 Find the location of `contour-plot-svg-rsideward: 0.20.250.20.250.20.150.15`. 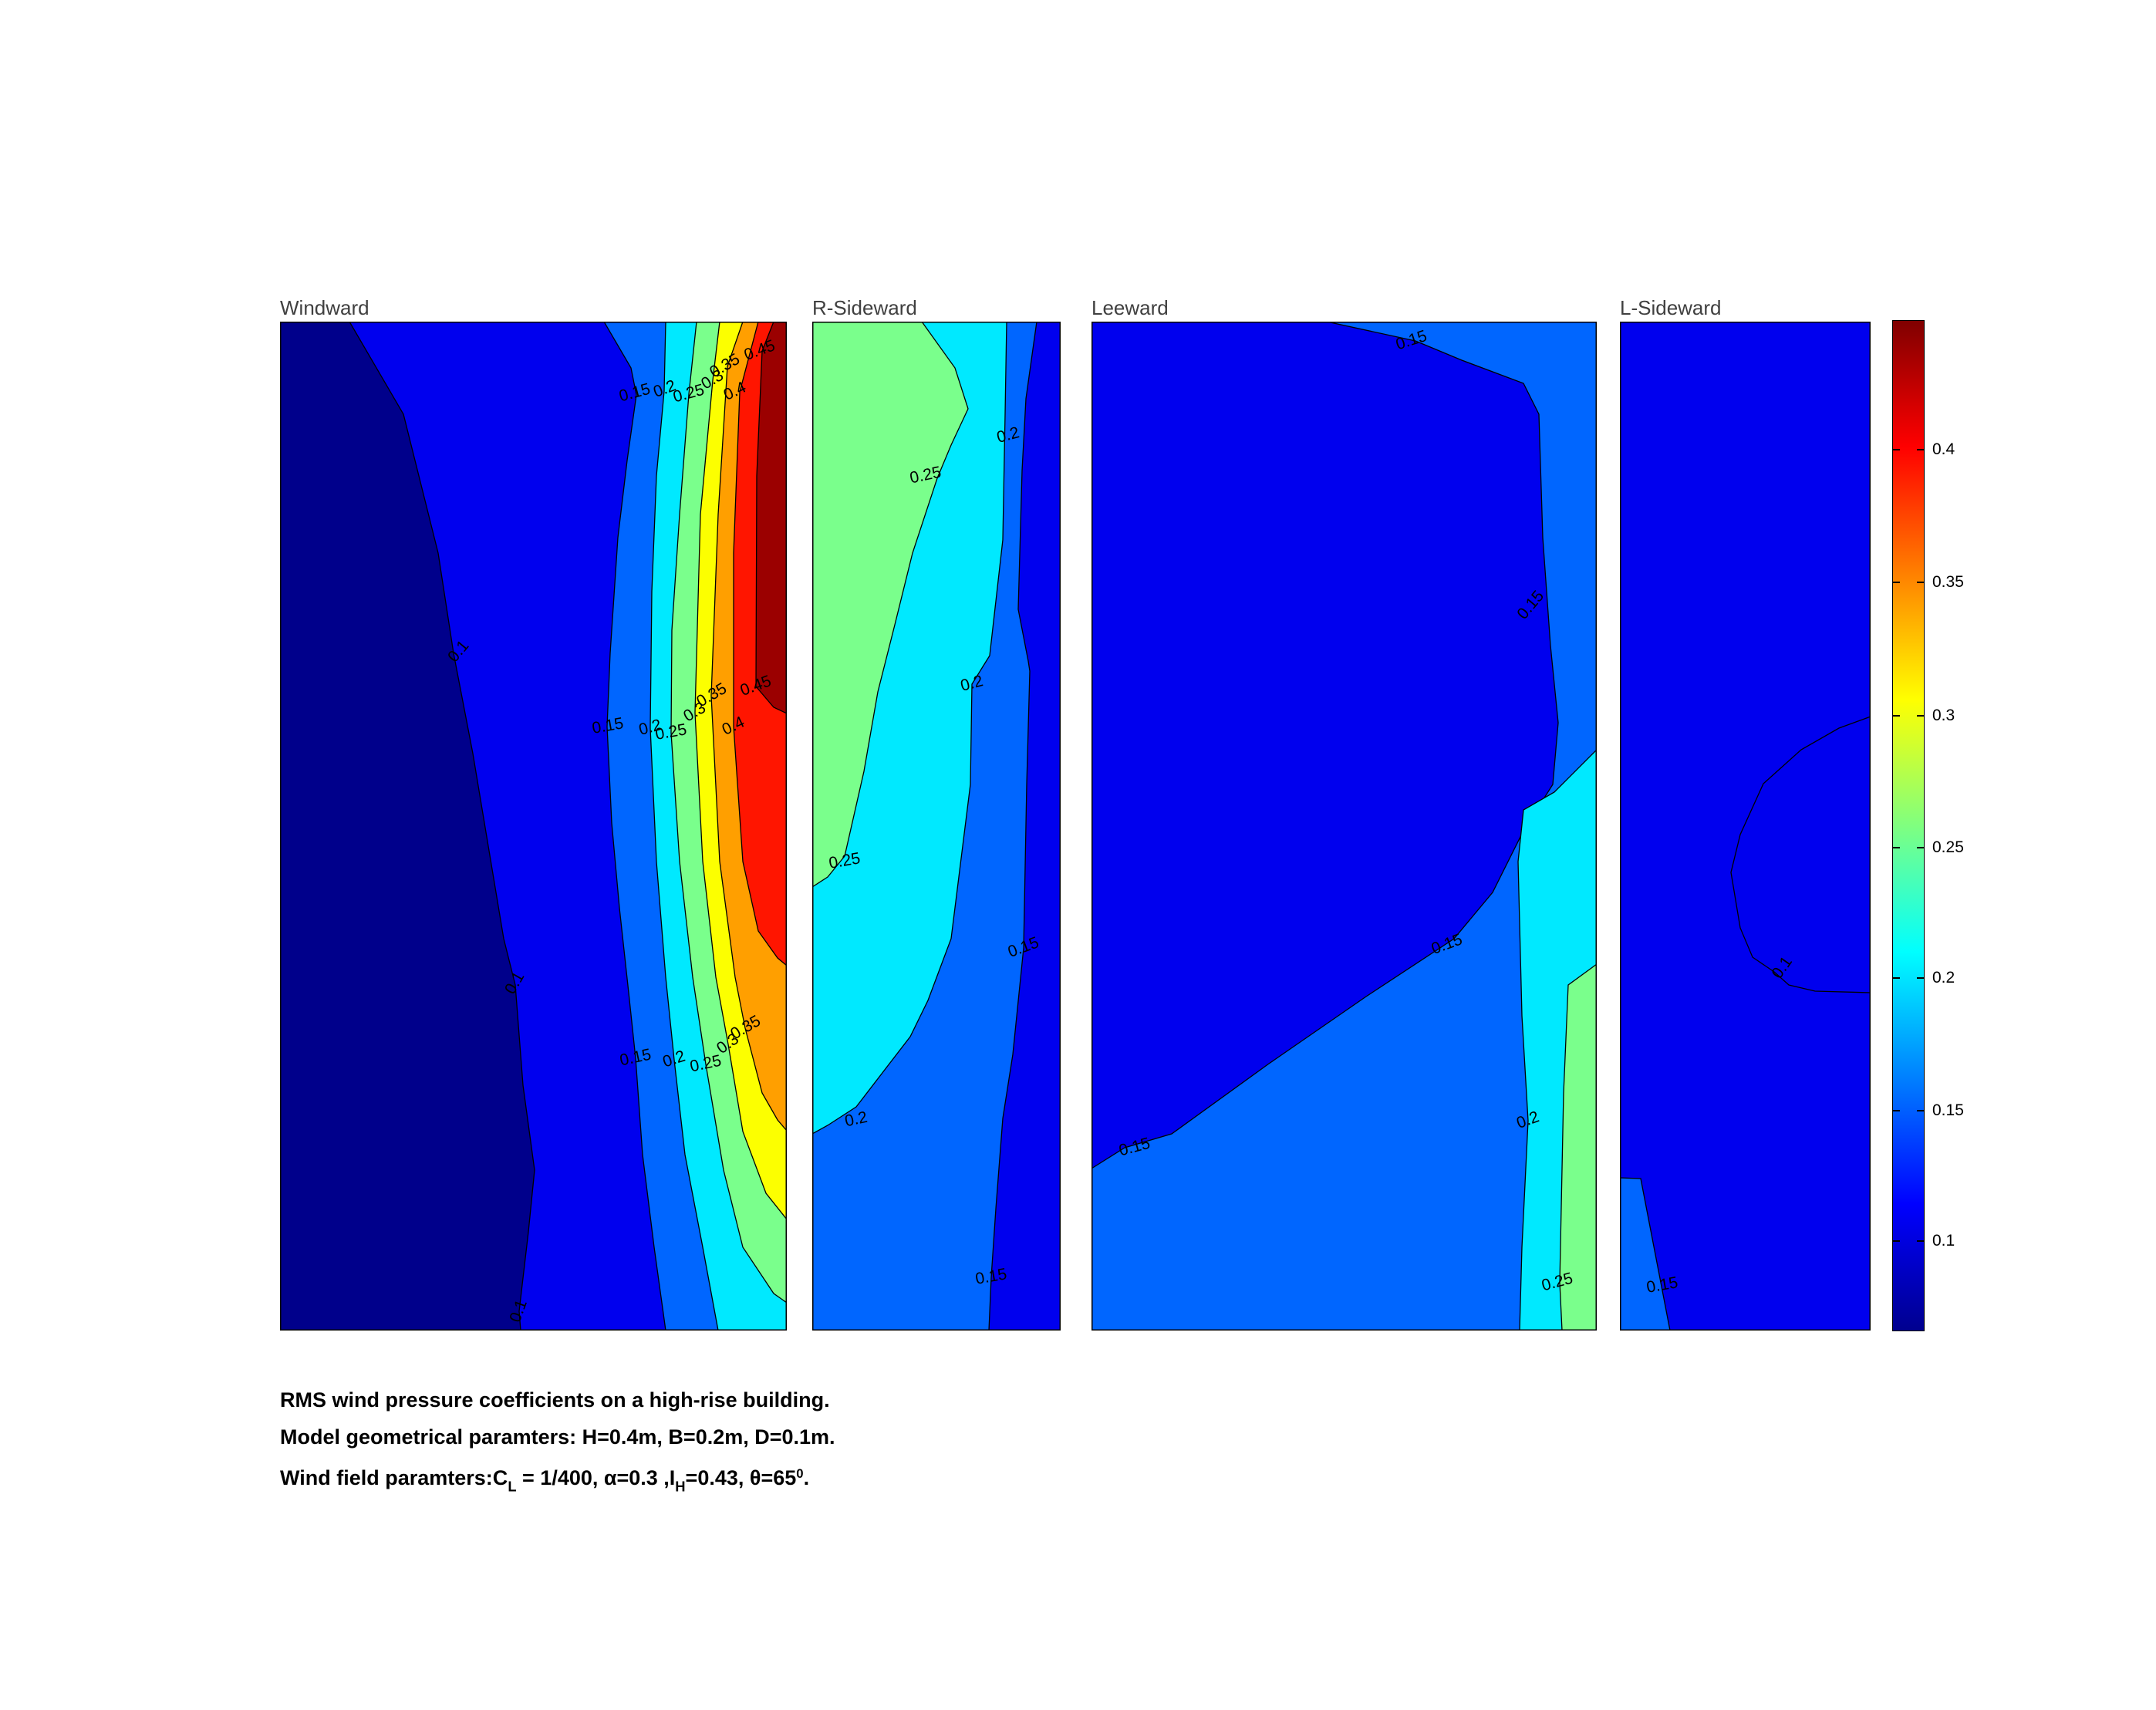

contour-plot-svg-rsideward: 0.20.250.20.250.20.150.15 is located at coordinates (936, 826).